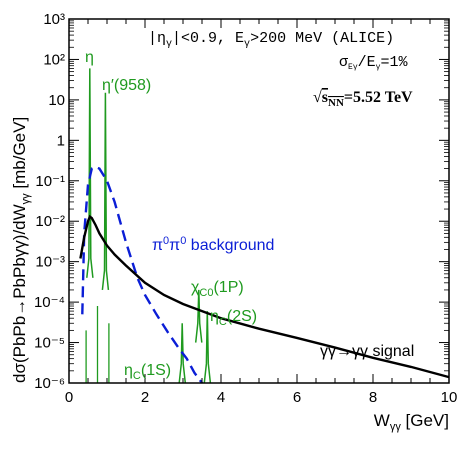  What do you see at coordinates (69, 397) in the screenshot?
I see `x-tick-label: 0` at bounding box center [69, 397].